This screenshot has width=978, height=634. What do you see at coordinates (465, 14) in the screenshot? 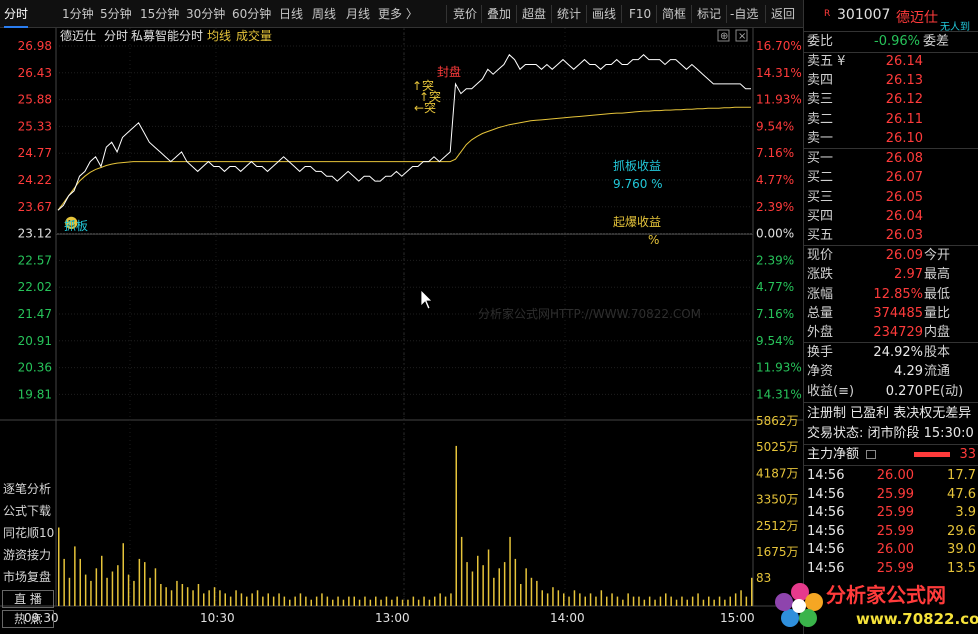
I see `auction-button: 竞价` at bounding box center [465, 14].